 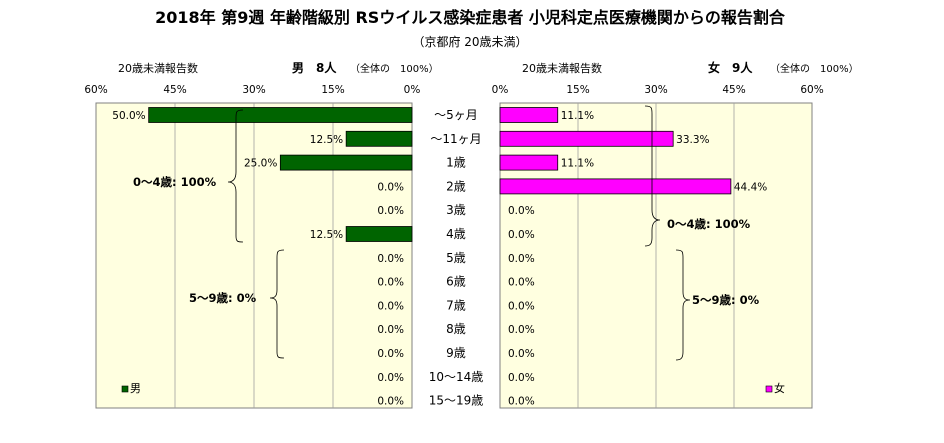 I want to click on female-data-label: 44.4%, so click(x=750, y=187).